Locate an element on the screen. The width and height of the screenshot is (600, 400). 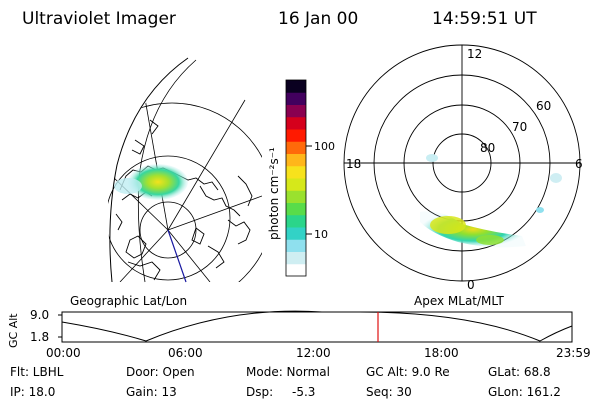
info-dsp-label: Dsp: is located at coordinates (259, 392).